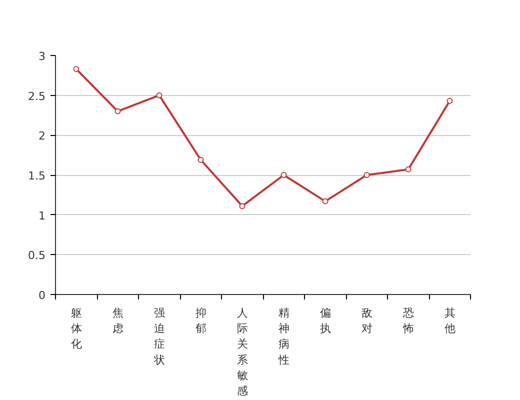 This screenshot has height=400, width=520. I want to click on y-tick-label: 1, so click(42, 215).